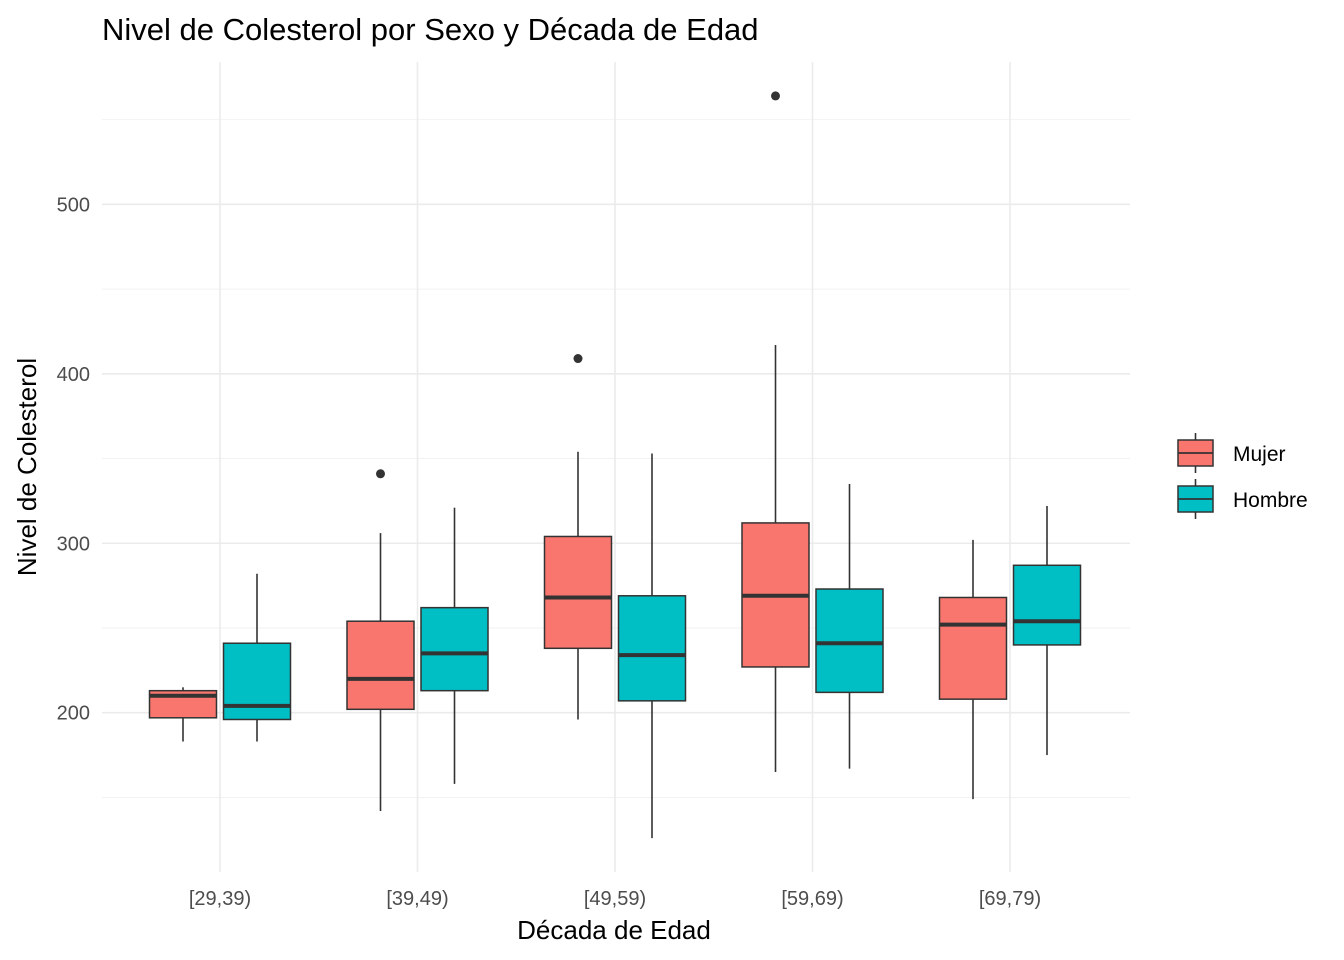 This screenshot has height=960, width=1344. Describe the element at coordinates (417, 899) in the screenshot. I see `x-tick-label: [39,49)` at that location.